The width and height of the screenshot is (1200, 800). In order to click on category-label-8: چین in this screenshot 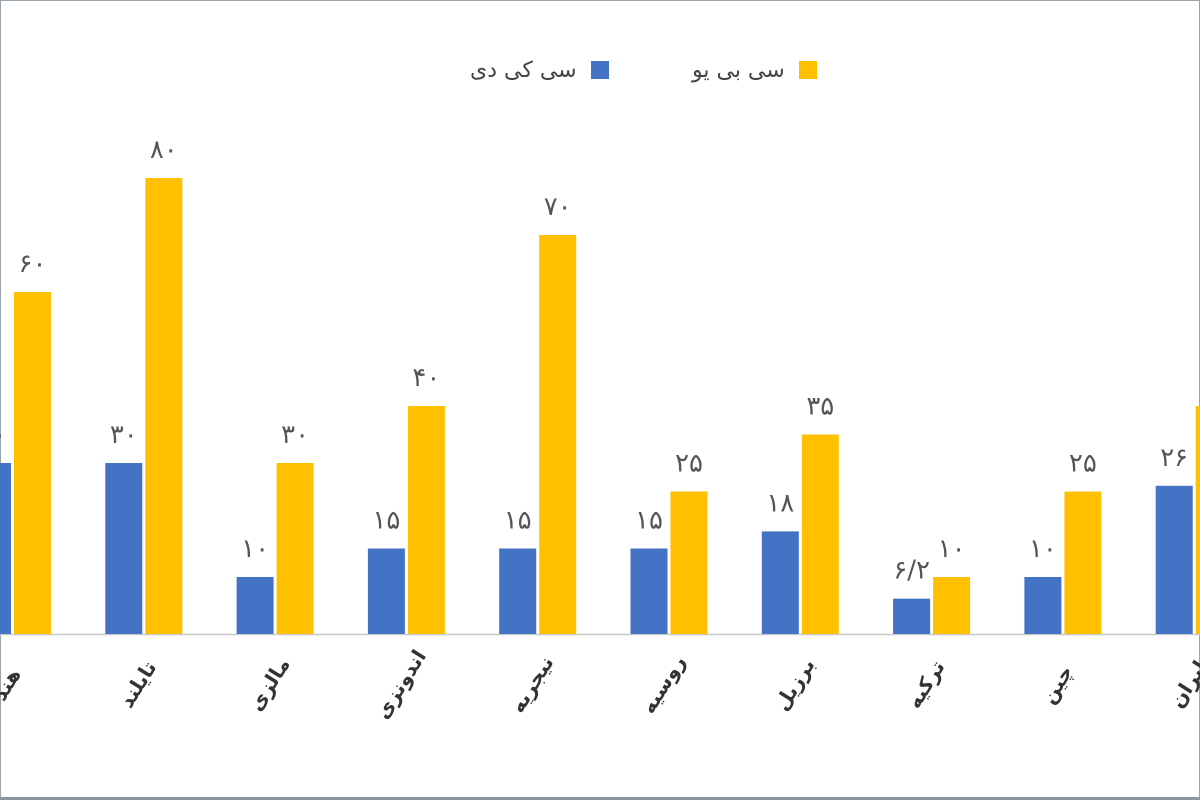, I will do `click(1057, 685)`.